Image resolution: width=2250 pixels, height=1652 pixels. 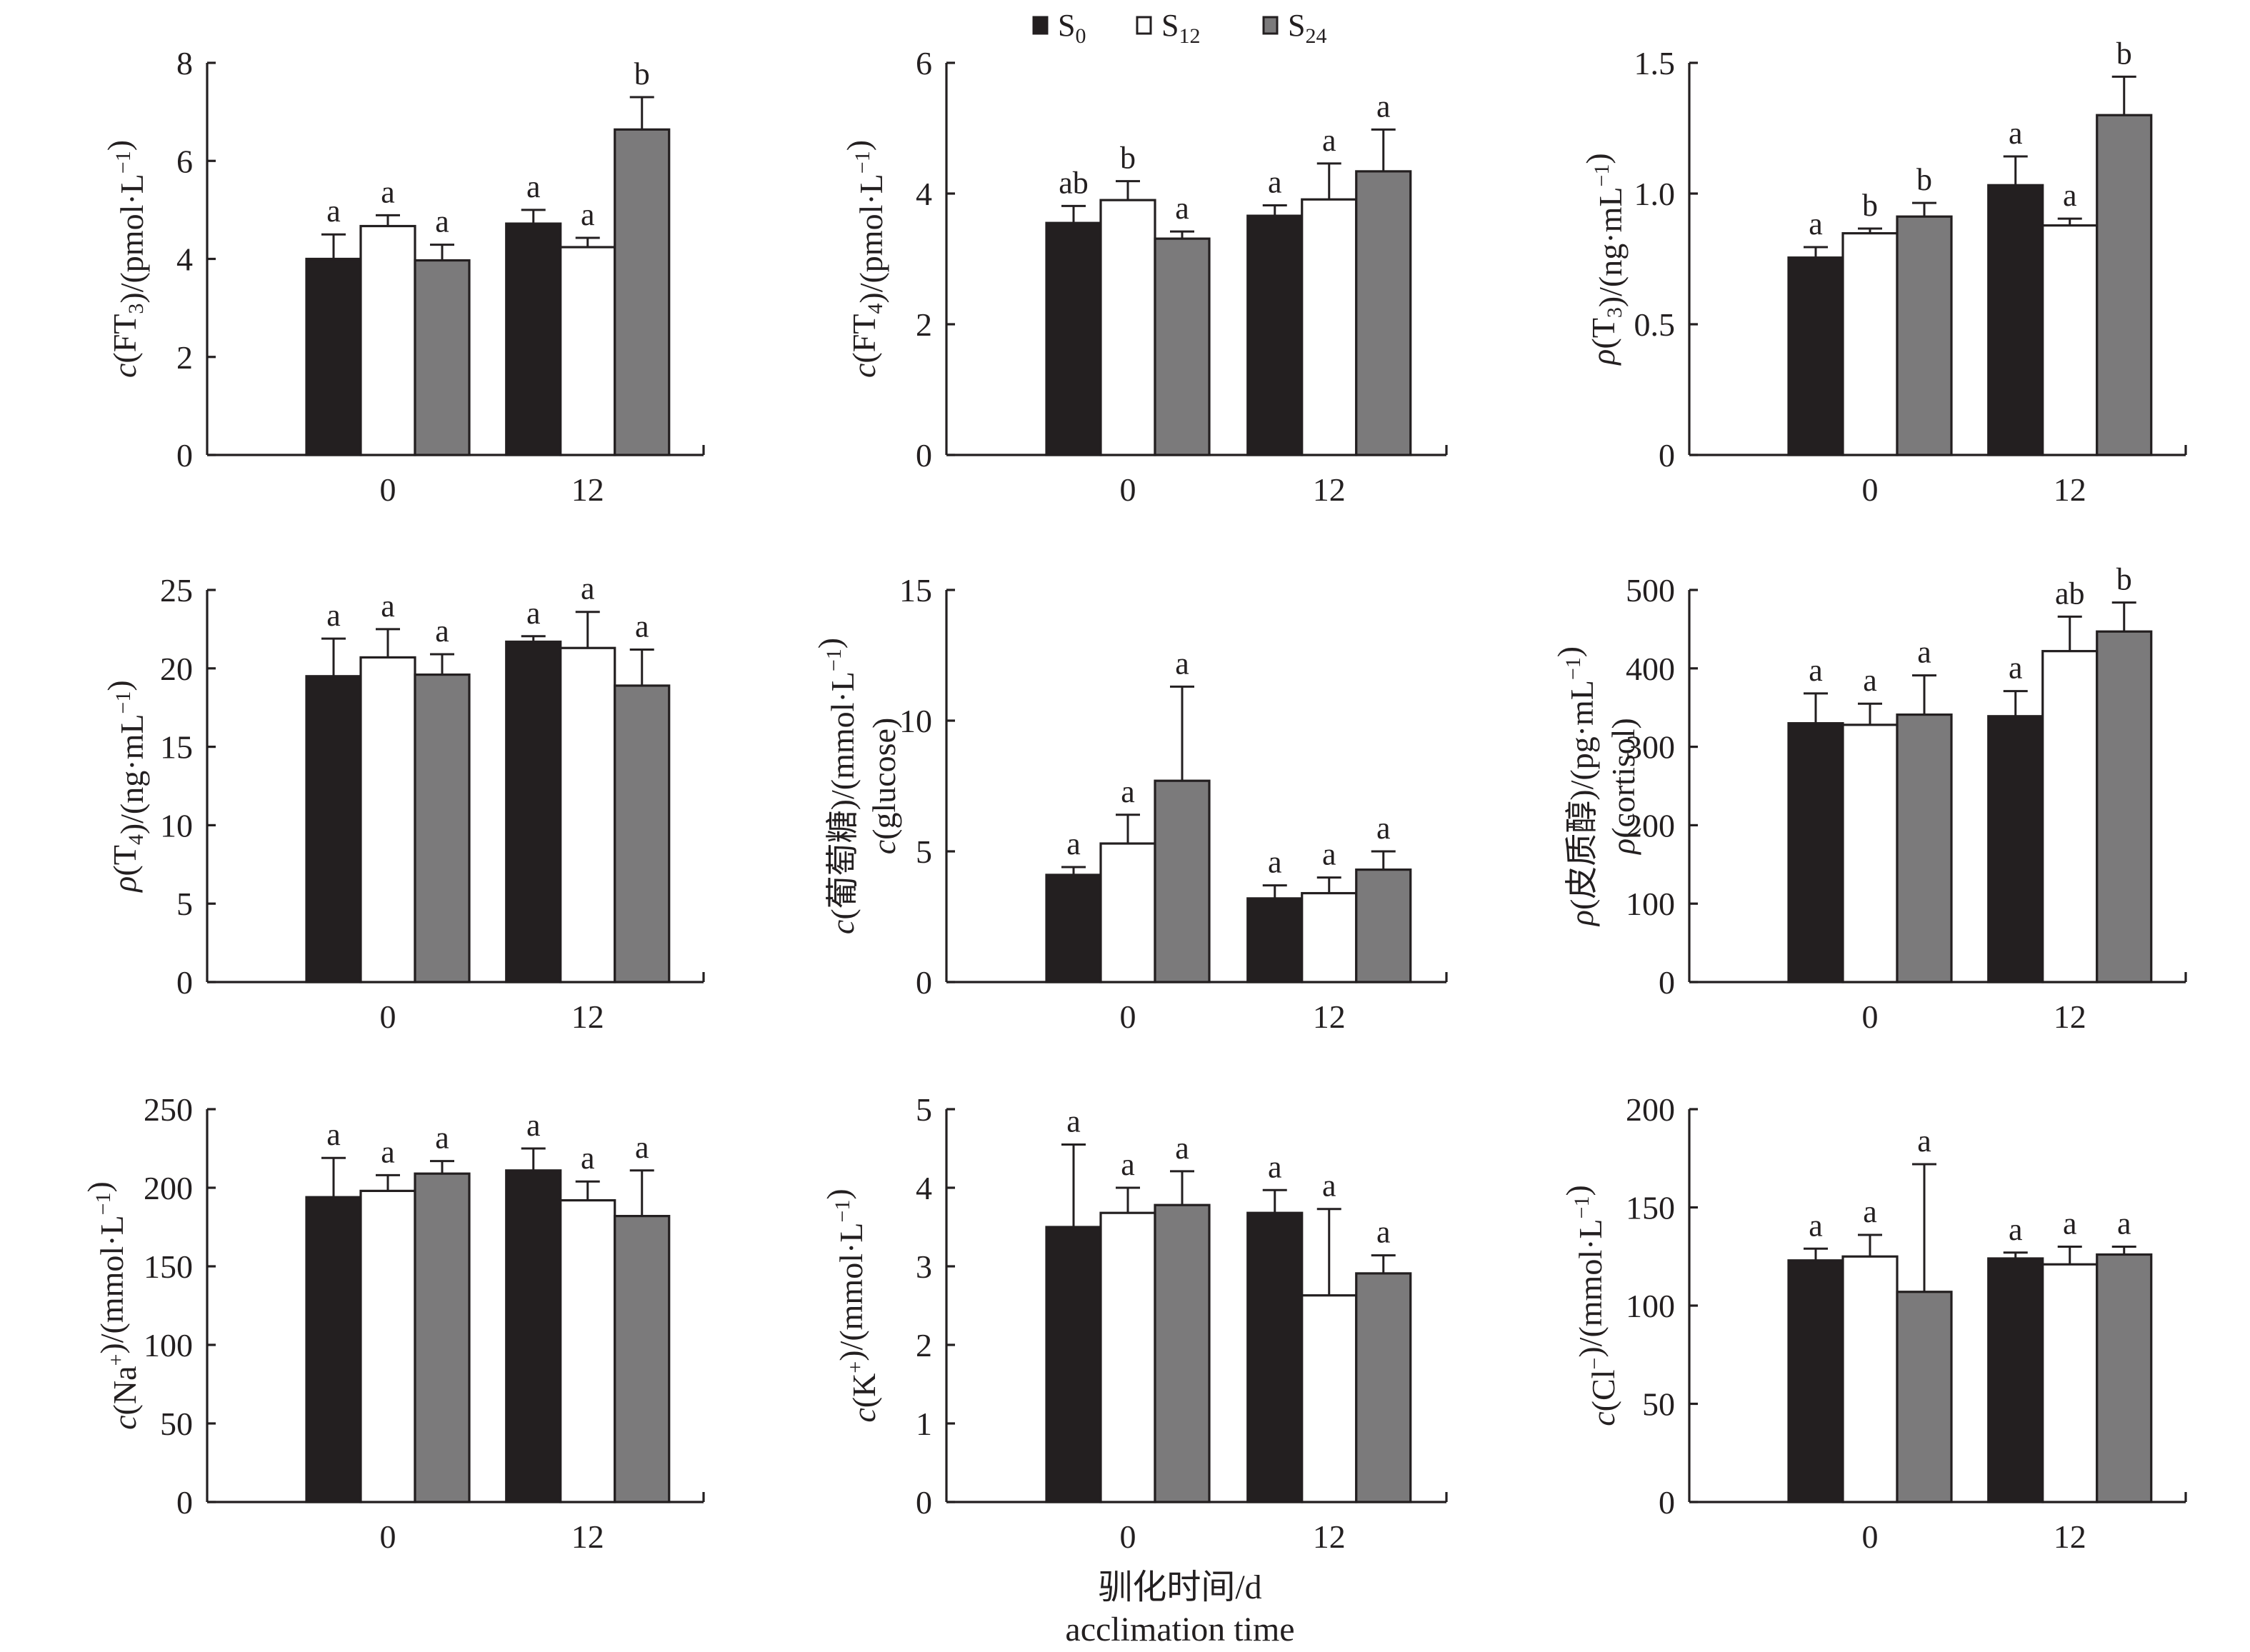 I want to click on y-tick-label: 500, so click(x=1650, y=590).